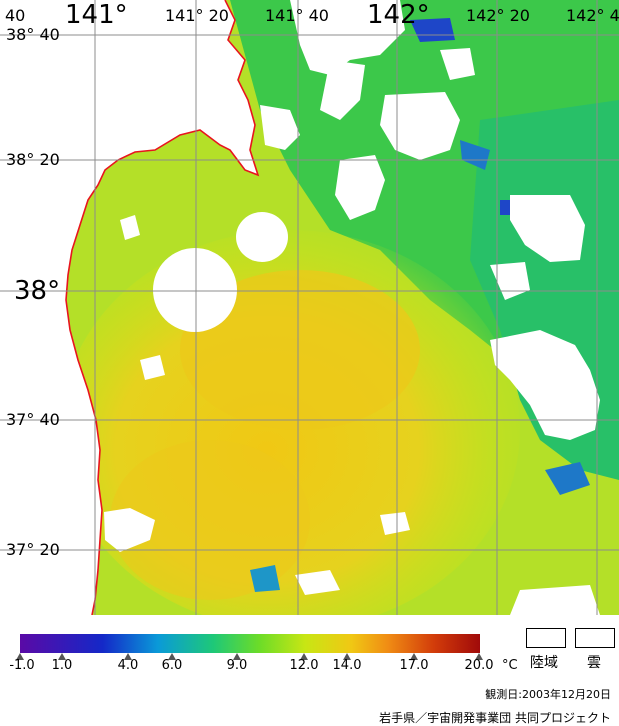  What do you see at coordinates (595, 638) in the screenshot?
I see `cloud-swatch` at bounding box center [595, 638].